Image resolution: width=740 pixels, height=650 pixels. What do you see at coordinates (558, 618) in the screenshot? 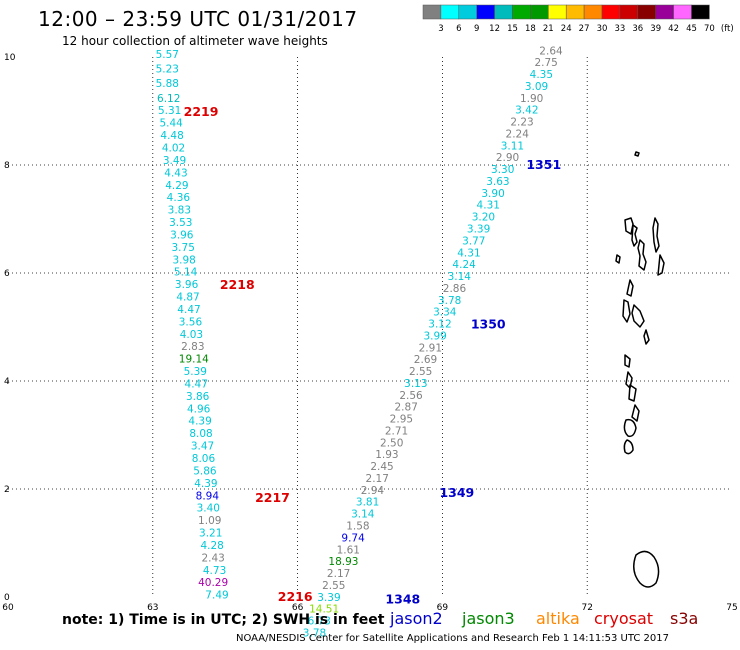
I see `satellite-altika: altika` at bounding box center [558, 618].